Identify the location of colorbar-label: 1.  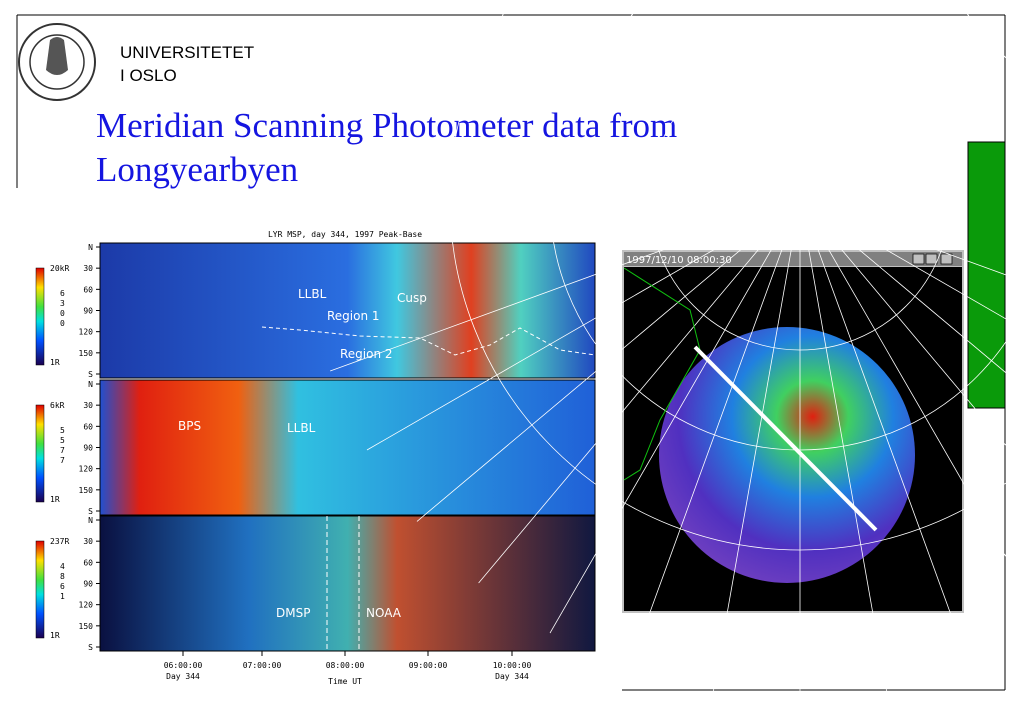
(62, 596).